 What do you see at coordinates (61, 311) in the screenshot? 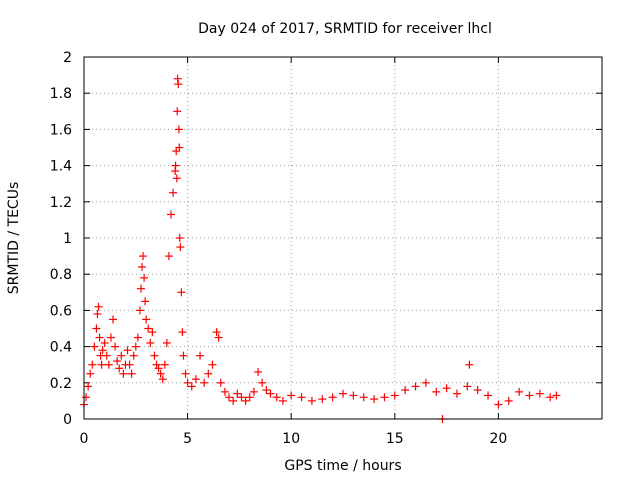
I see `y-tick-label: 0.6` at bounding box center [61, 311].